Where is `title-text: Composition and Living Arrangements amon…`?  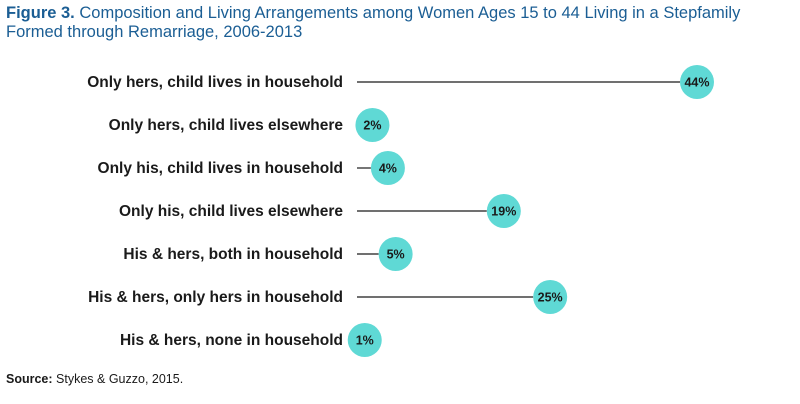
title-text: Composition and Living Arrangements amon… is located at coordinates (373, 22).